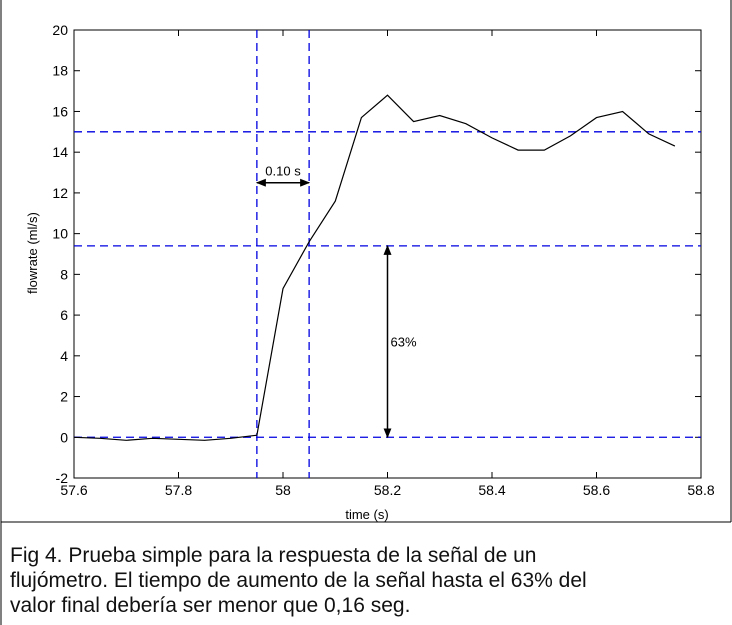 The width and height of the screenshot is (732, 625). I want to click on y-tick-label: 14, so click(60, 152).